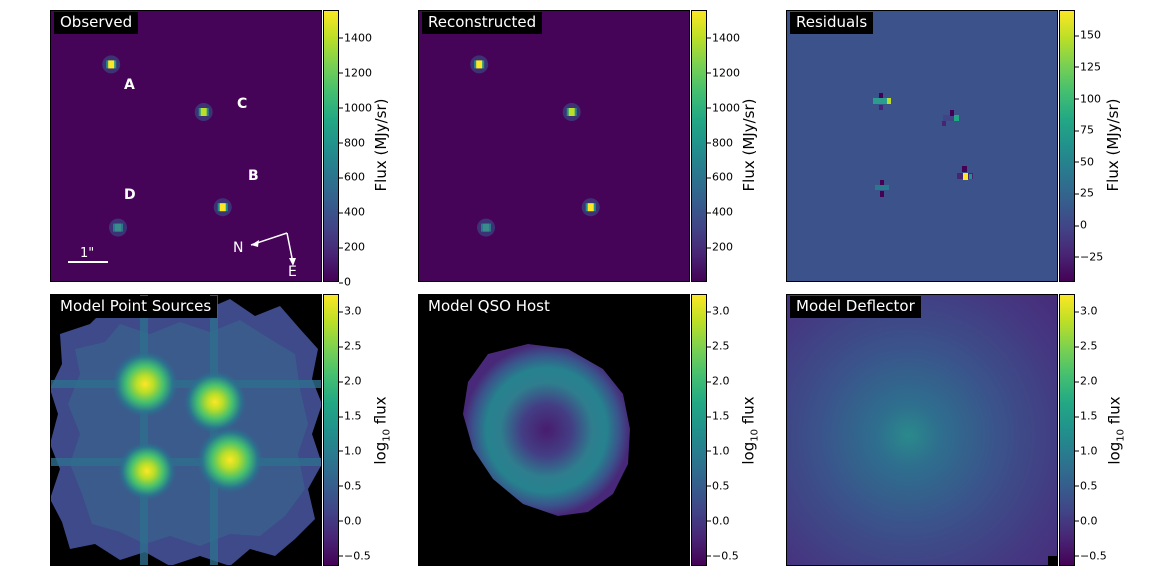 Image resolution: width=1152 pixels, height=576 pixels. What do you see at coordinates (482, 23) in the screenshot?
I see `reconstructed-title: Reconstructed` at bounding box center [482, 23].